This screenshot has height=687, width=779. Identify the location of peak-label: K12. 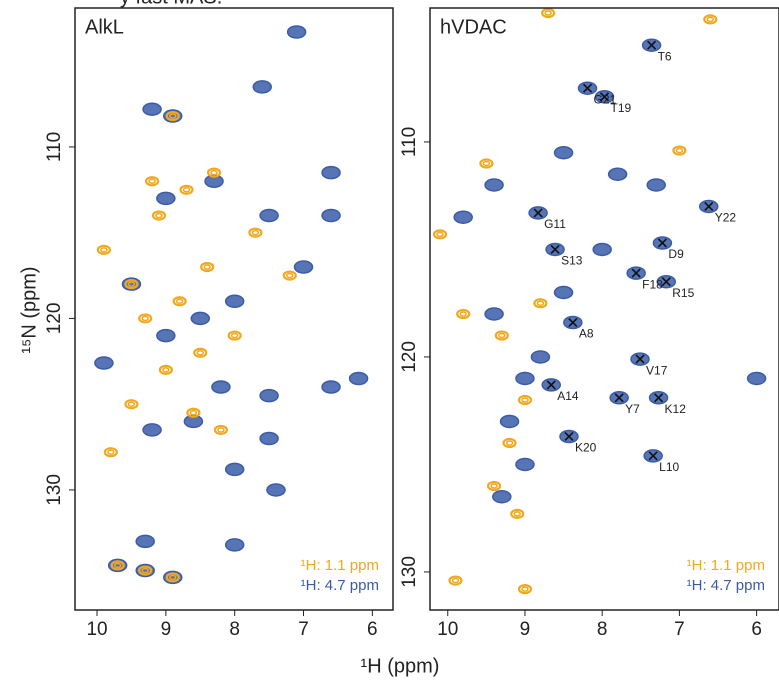
(676, 409).